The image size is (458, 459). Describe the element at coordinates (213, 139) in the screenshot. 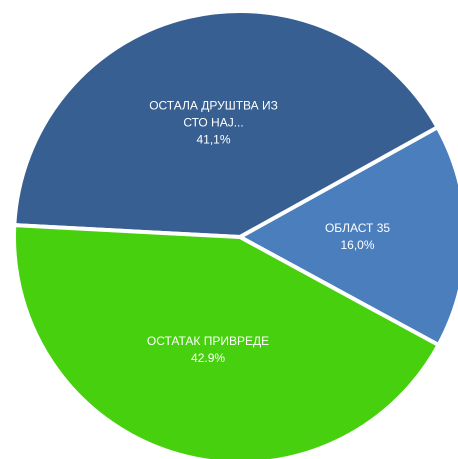

I see `value-label: 41,1%` at that location.